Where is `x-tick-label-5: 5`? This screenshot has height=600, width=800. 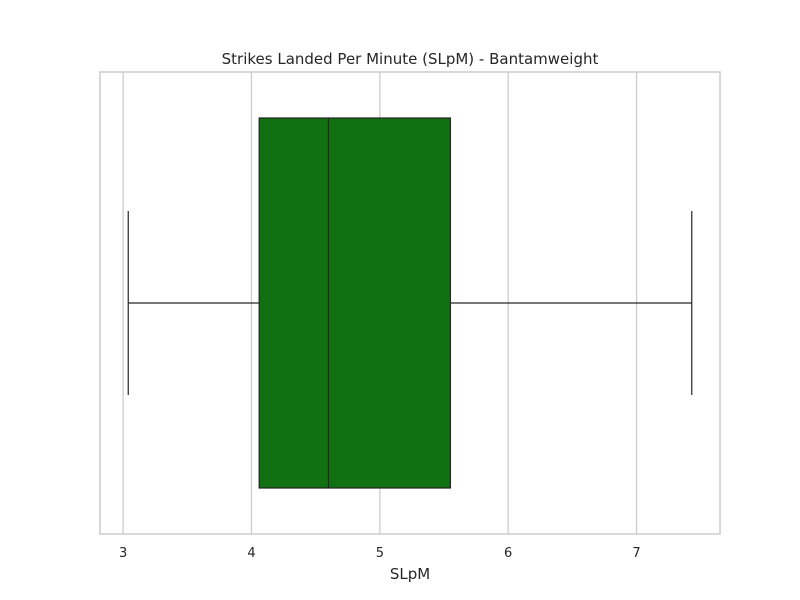
x-tick-label-5: 5 is located at coordinates (380, 553).